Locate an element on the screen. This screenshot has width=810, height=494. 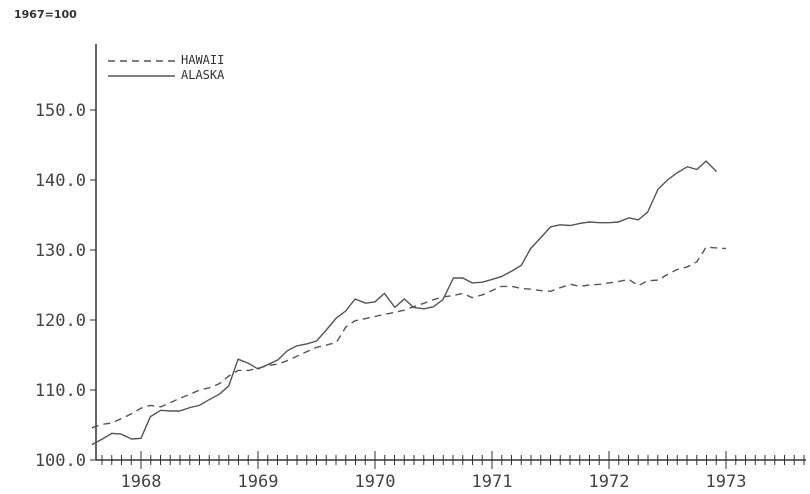
x-tick-label: 1971 is located at coordinates (492, 482).